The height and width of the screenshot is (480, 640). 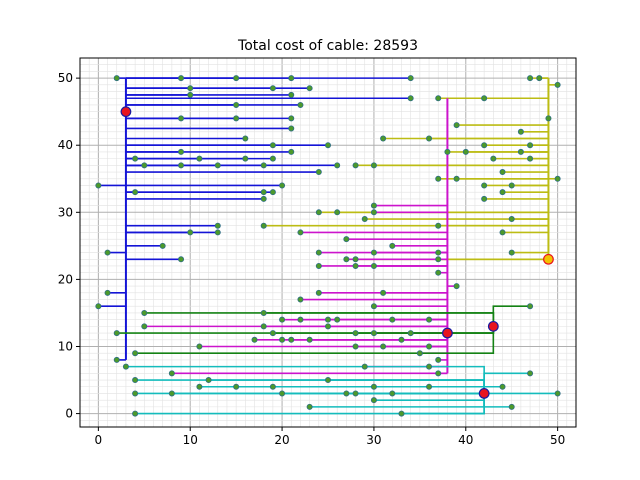 I want to click on chart-title: Total cost of cable: 28593, so click(x=327, y=46).